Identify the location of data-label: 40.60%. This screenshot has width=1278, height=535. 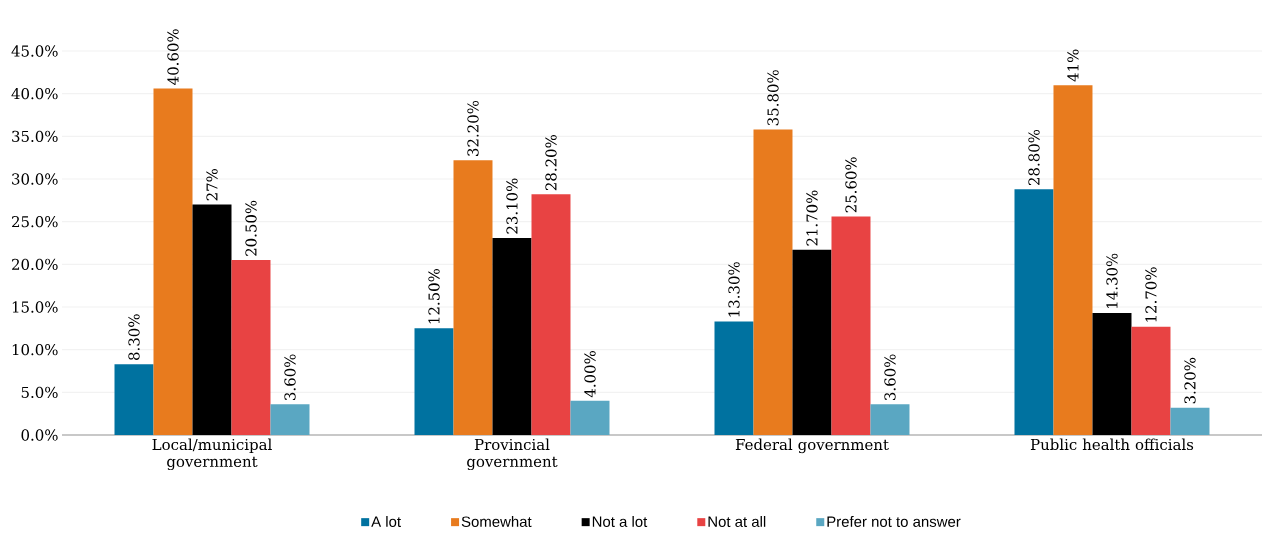
(173, 57).